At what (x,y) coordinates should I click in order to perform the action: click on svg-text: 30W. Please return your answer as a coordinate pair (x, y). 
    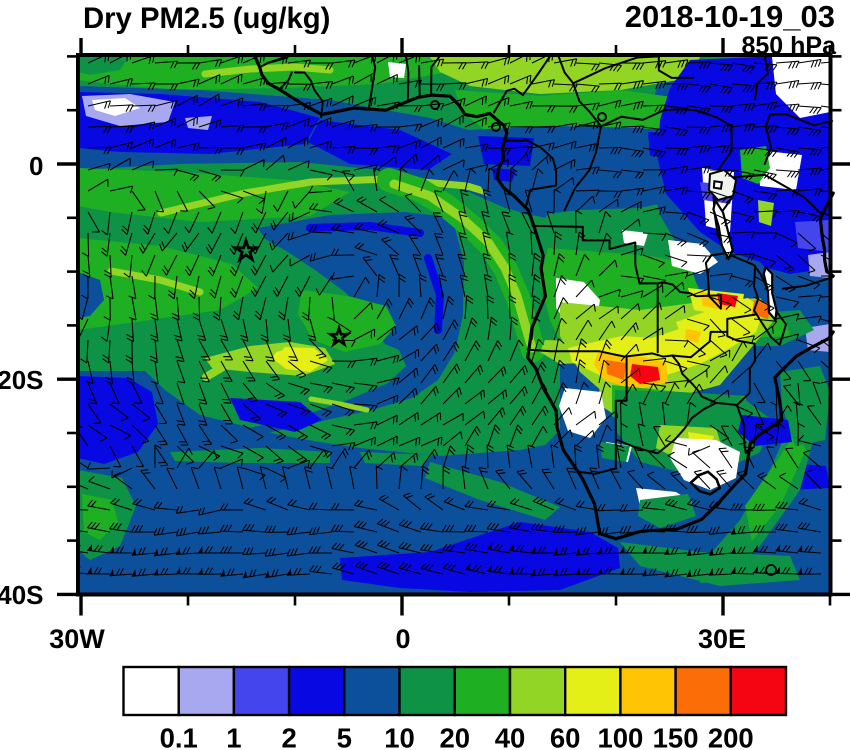
    Looking at the image, I should click on (77, 639).